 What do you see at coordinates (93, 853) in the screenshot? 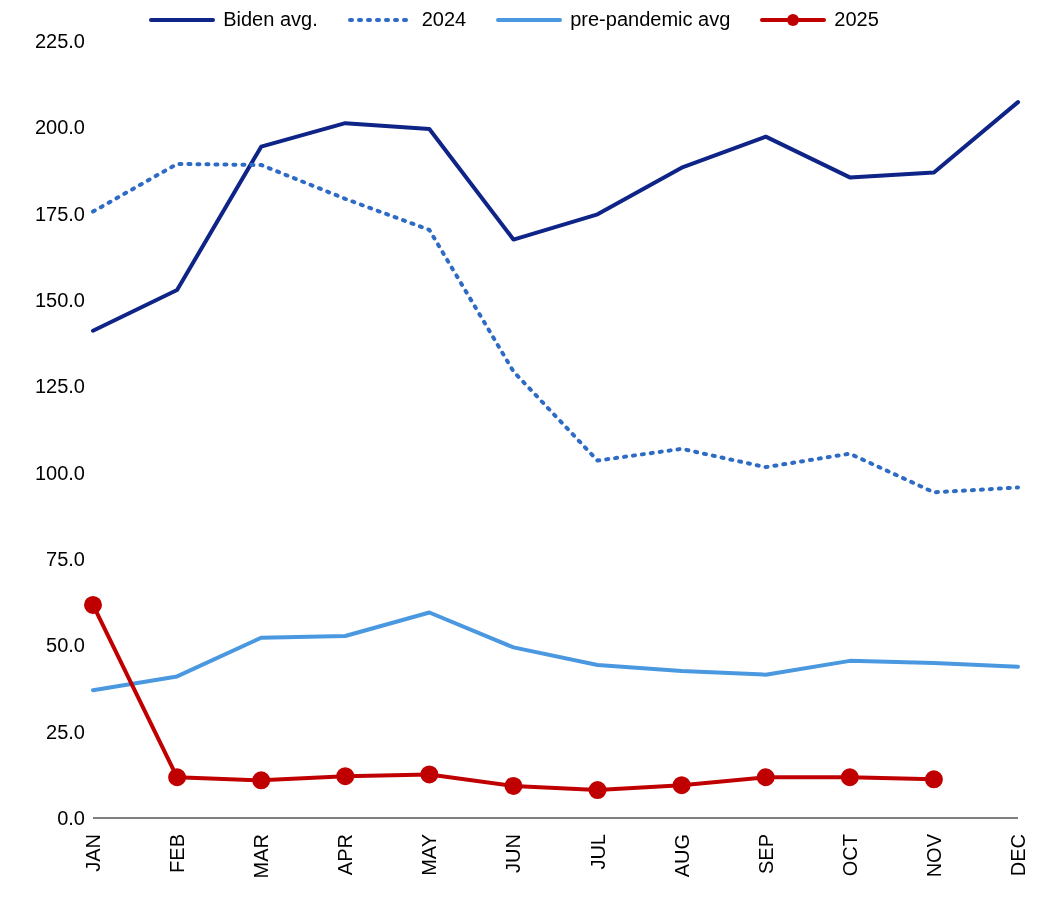
I see `x-tick-label: JAN` at bounding box center [93, 853].